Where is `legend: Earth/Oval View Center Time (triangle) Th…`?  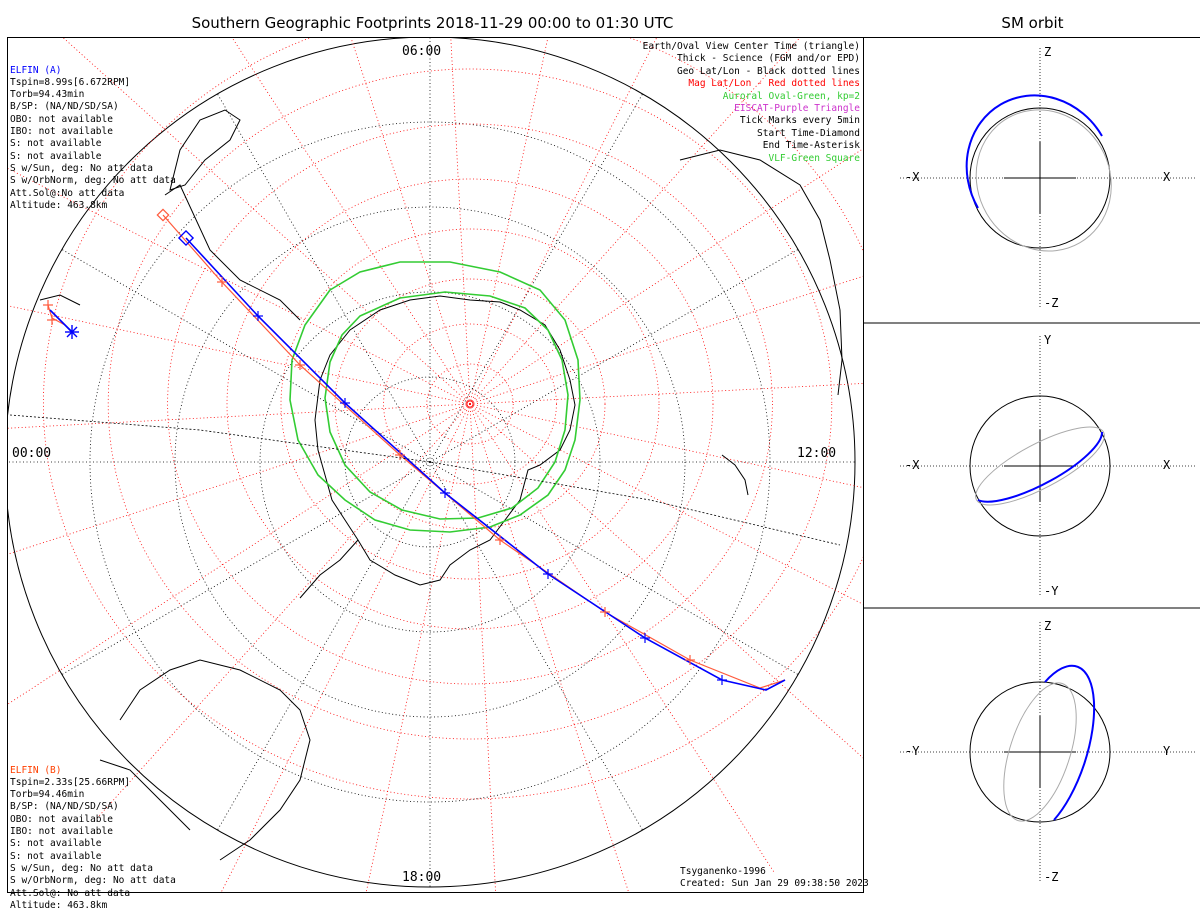
legend: Earth/Oval View Center Time (triangle) Th… is located at coordinates (751, 103).